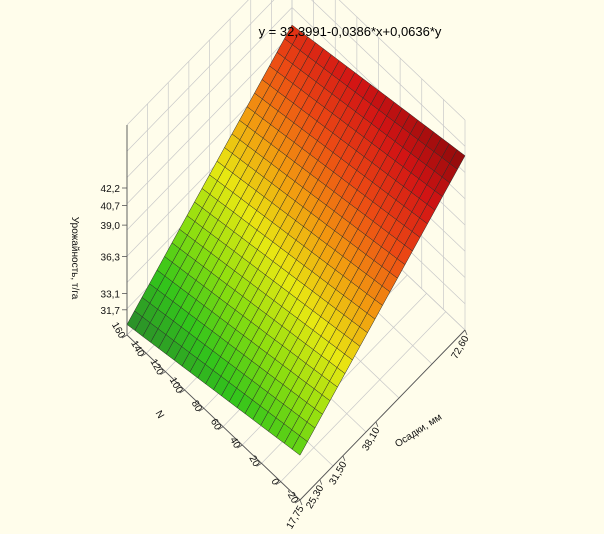  Describe the element at coordinates (350, 31) in the screenshot. I see `chart-title: y = 32,3991-0,0386*x+0,0636*y` at that location.